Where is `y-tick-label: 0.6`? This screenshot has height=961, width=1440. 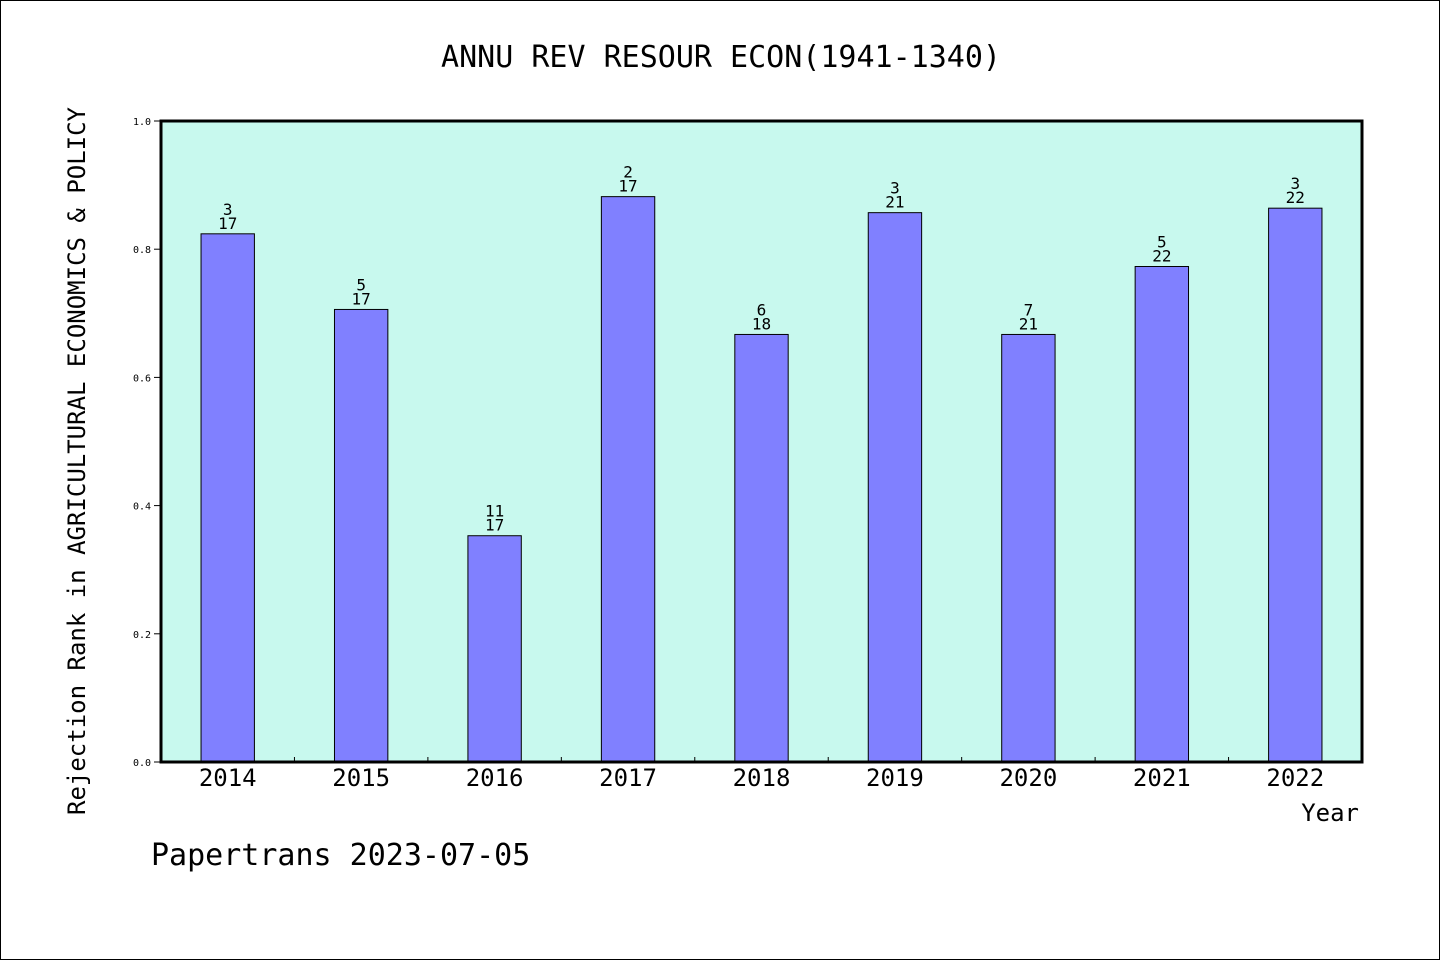 y-tick-label: 0.6 is located at coordinates (142, 378).